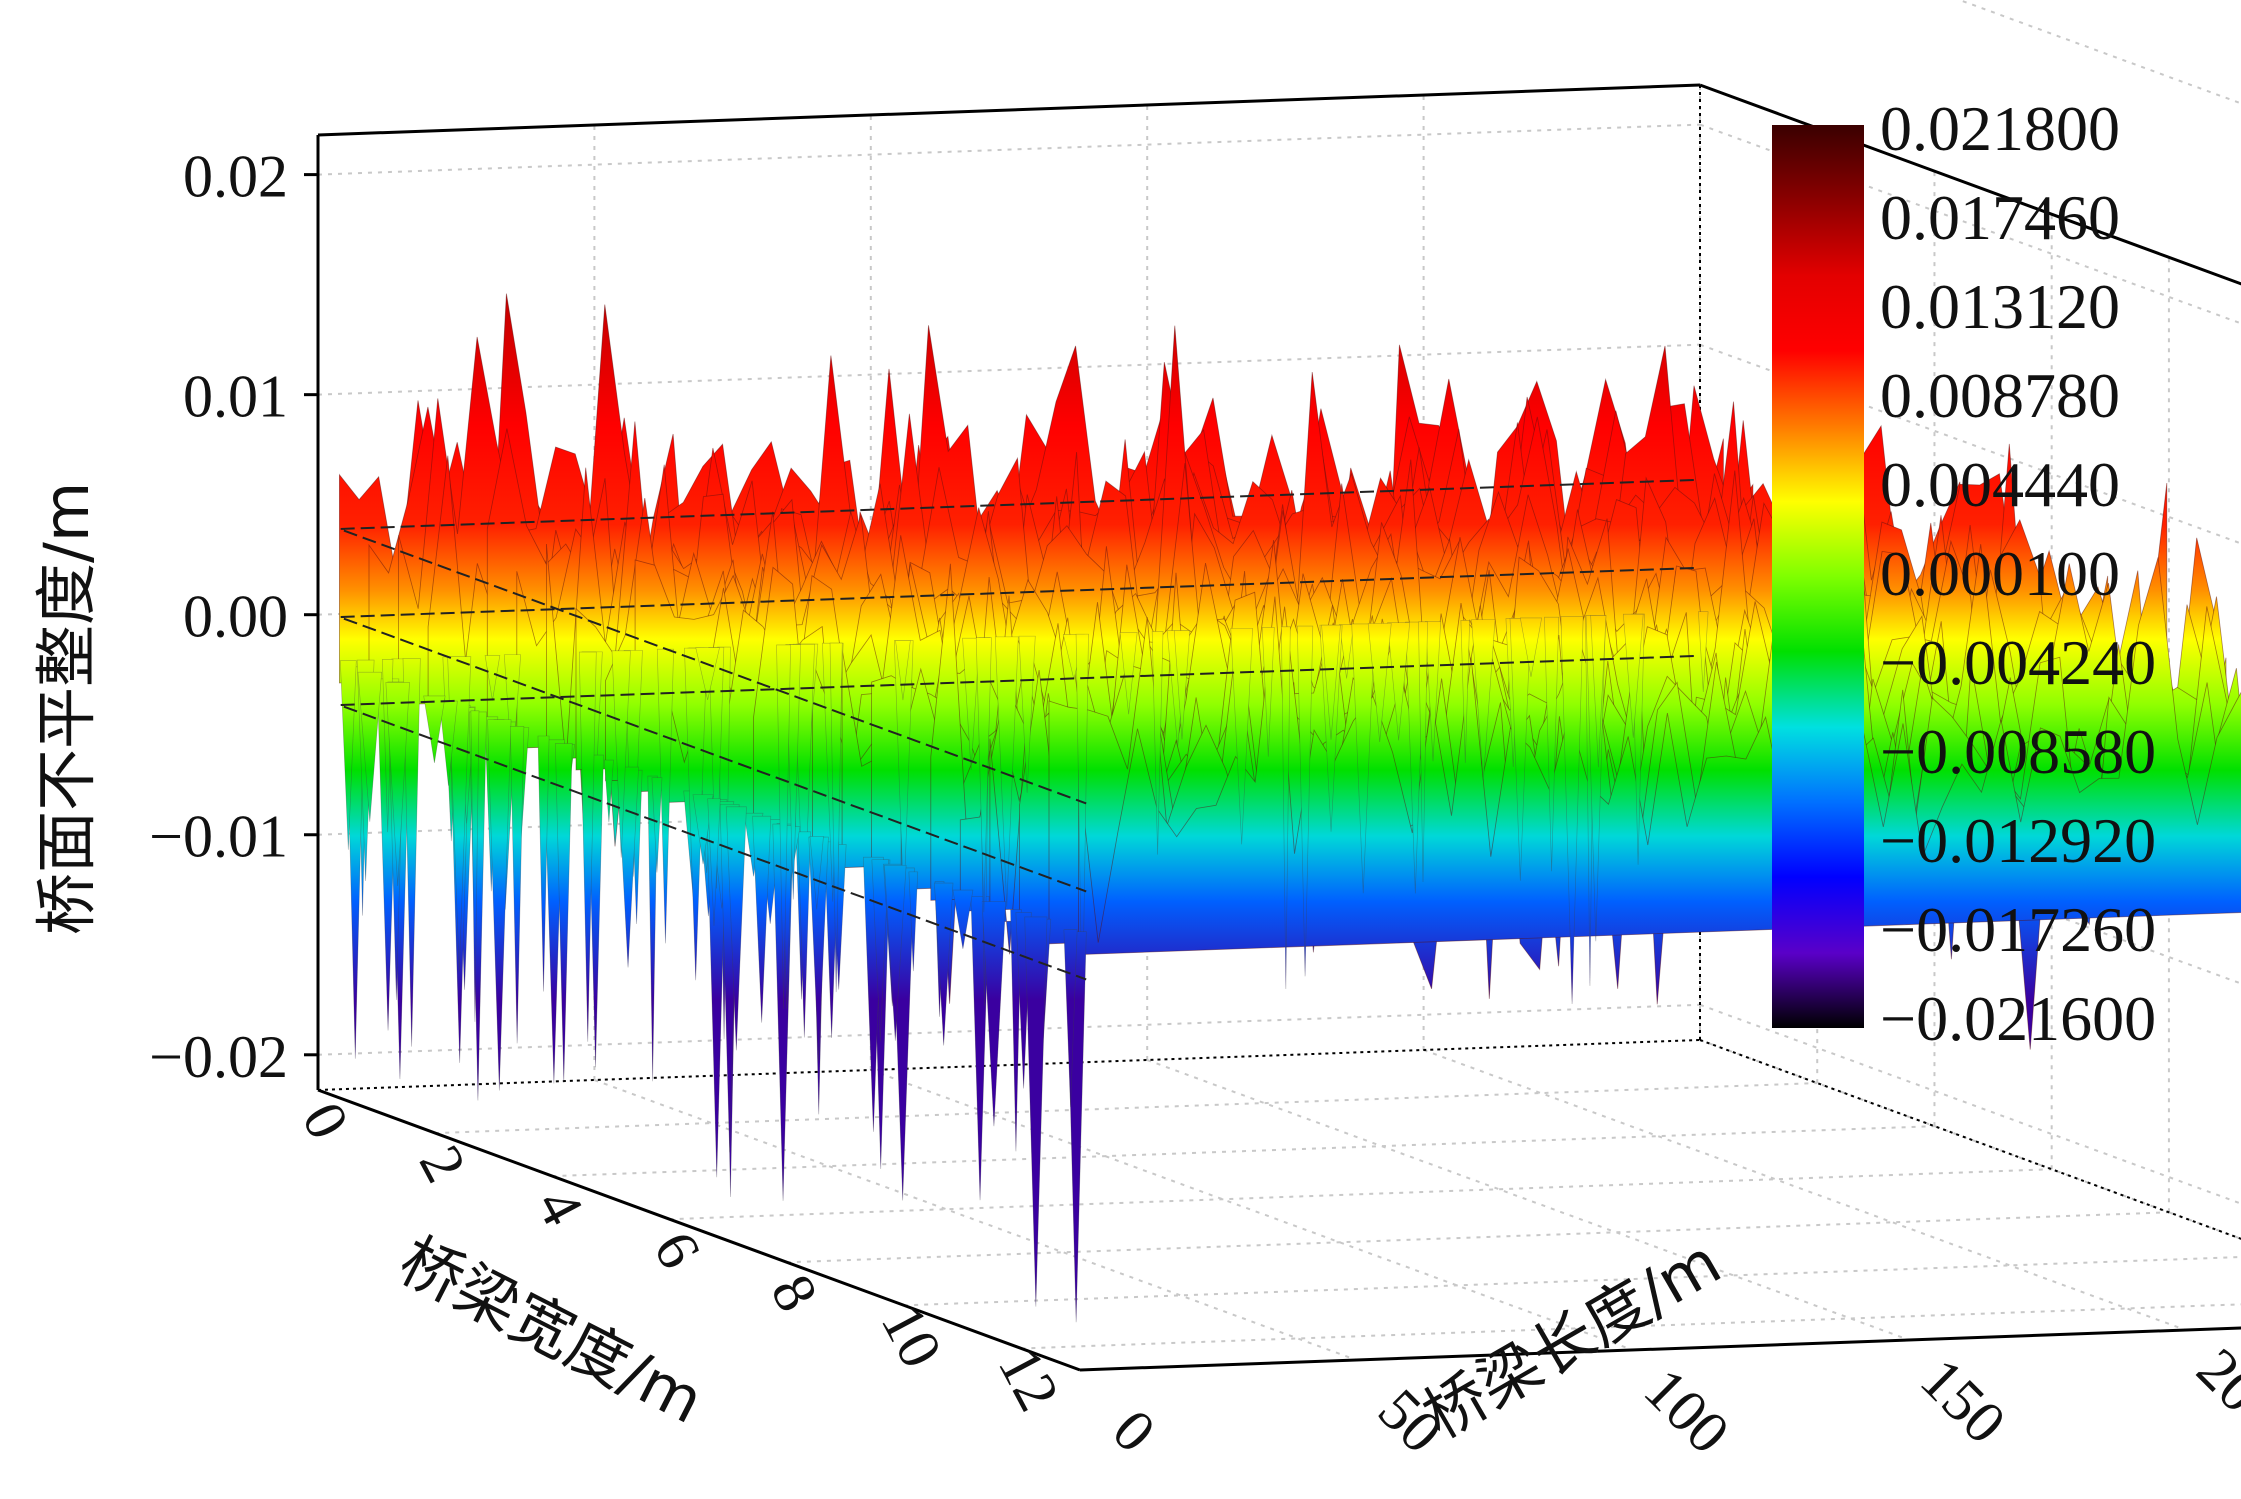  Describe the element at coordinates (2213, 1391) in the screenshot. I see `y-tick-label: 200` at that location.